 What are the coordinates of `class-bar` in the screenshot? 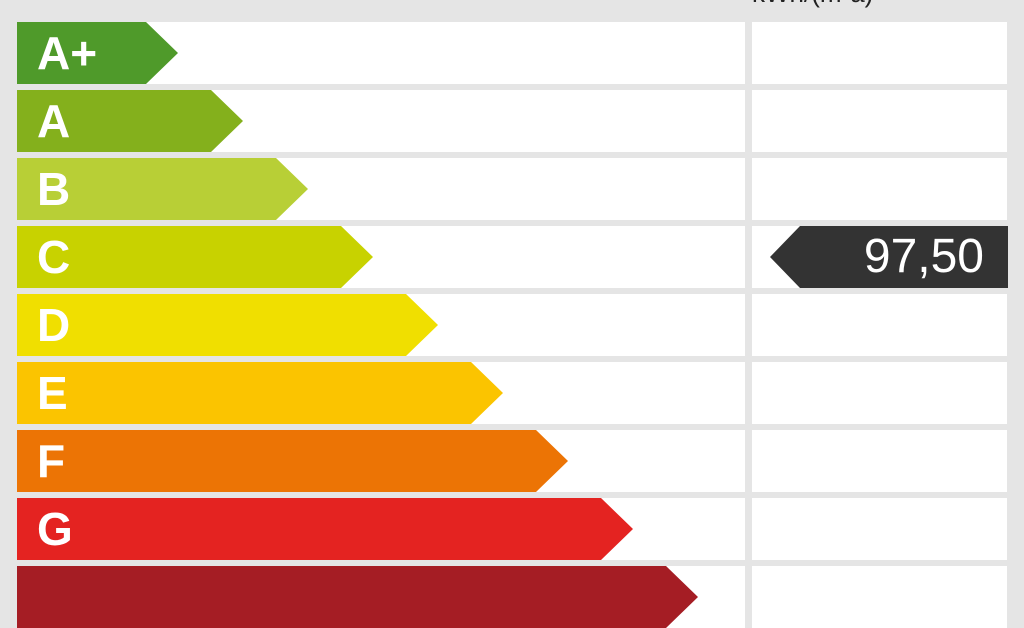 It's located at (357, 597).